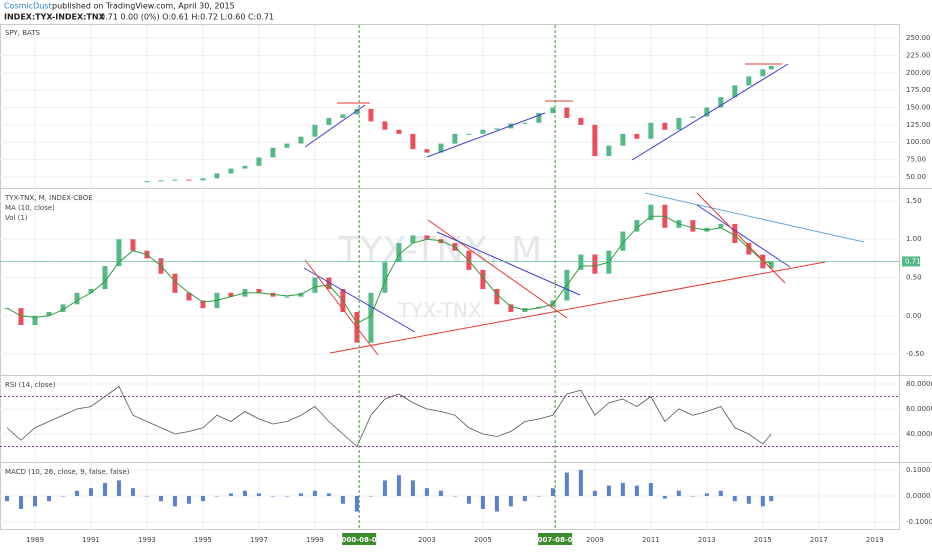  What do you see at coordinates (919, 384) in the screenshot?
I see `y-tick-label: 80.0000` at bounding box center [919, 384].